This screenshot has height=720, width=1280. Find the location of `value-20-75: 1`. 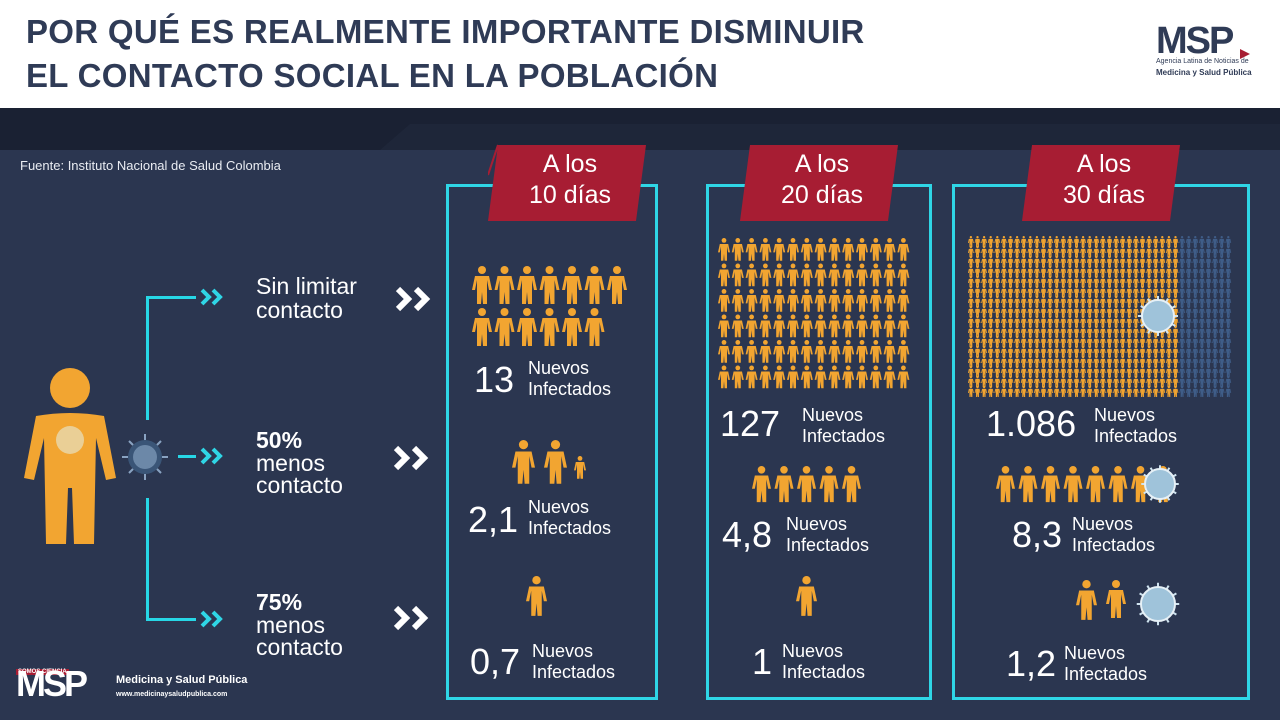

value-20-75: 1 is located at coordinates (762, 661).